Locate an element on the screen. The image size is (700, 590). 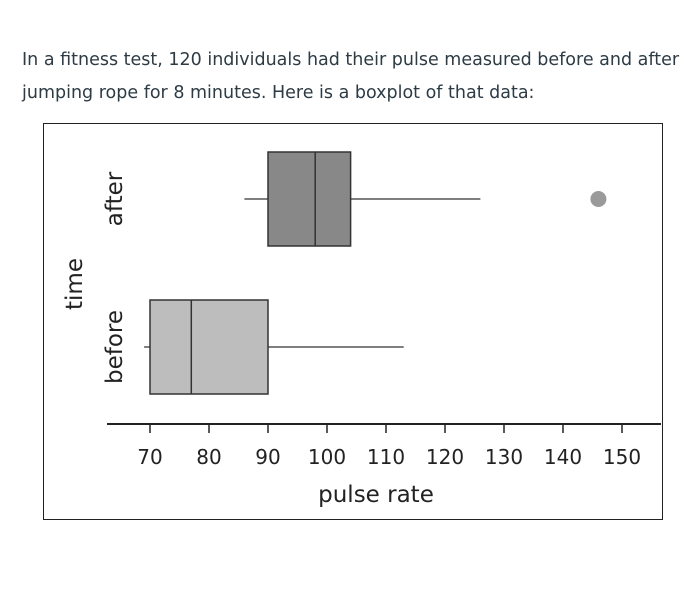
box-after is located at coordinates (309, 199).